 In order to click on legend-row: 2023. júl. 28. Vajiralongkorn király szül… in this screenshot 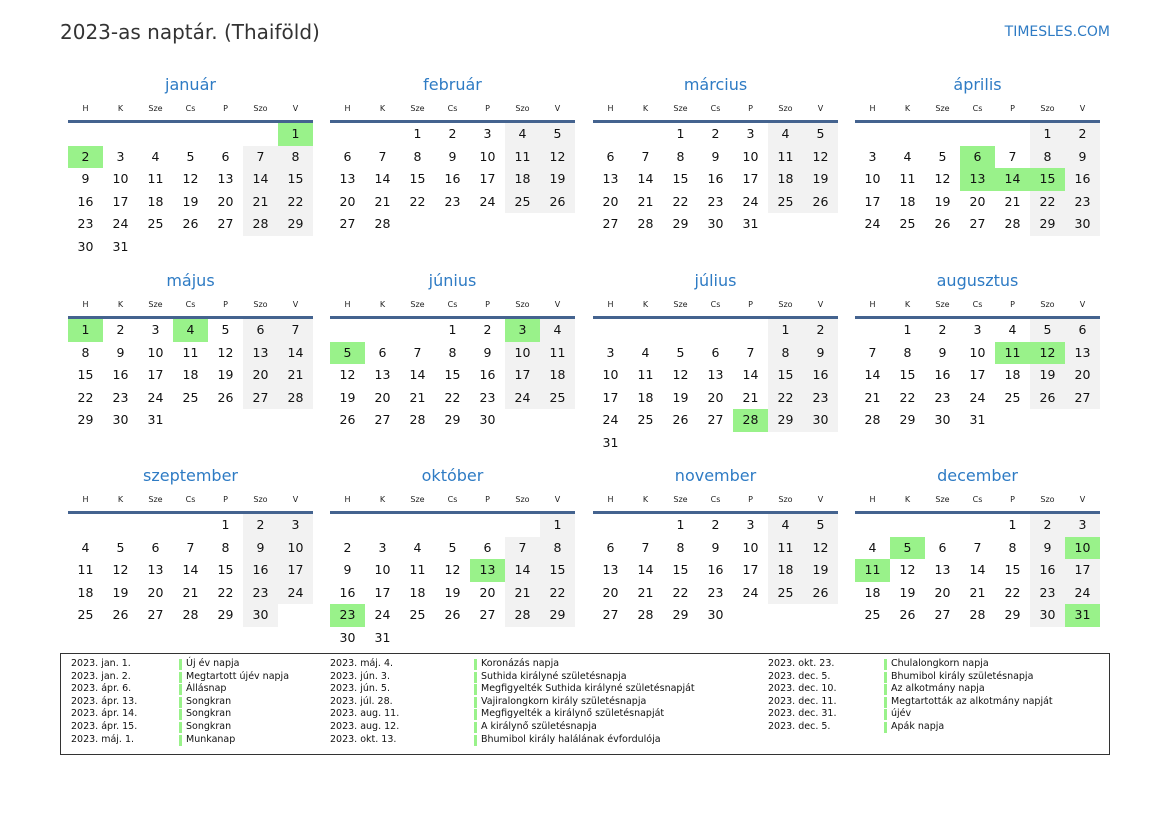, I will do `click(530, 702)`.